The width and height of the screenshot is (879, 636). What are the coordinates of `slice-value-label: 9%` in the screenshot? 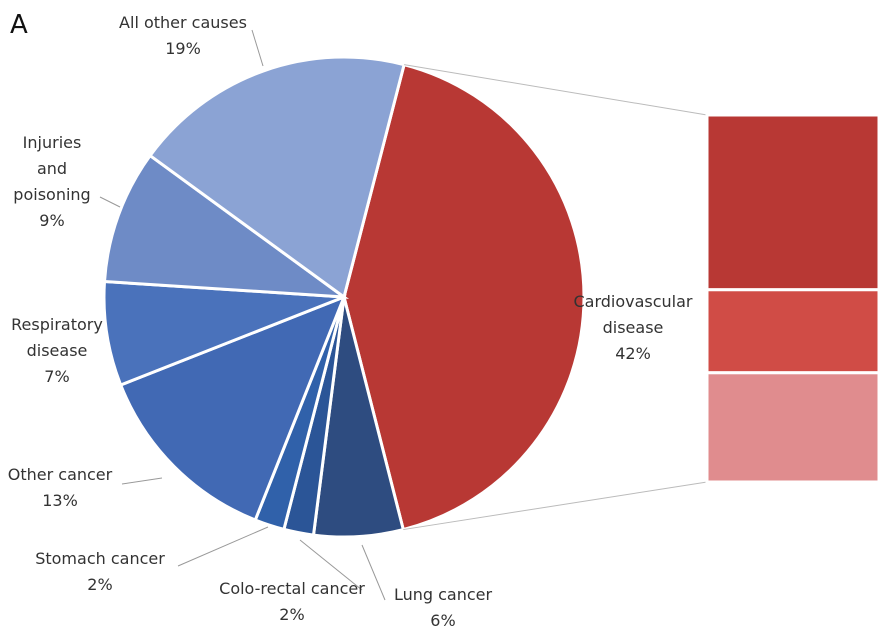 It's located at (52, 220).